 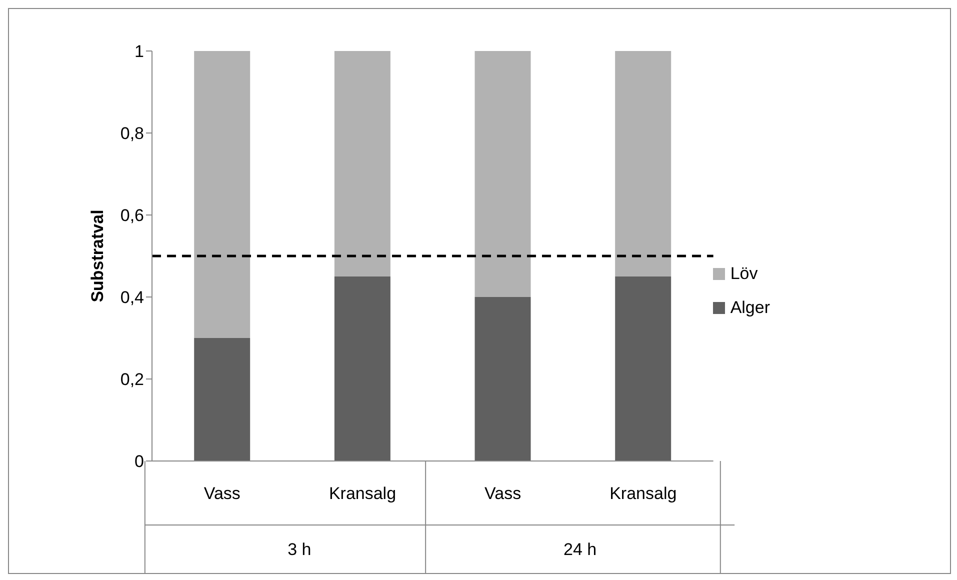 I want to click on y-tick-label: 0,6, so click(x=132, y=216).